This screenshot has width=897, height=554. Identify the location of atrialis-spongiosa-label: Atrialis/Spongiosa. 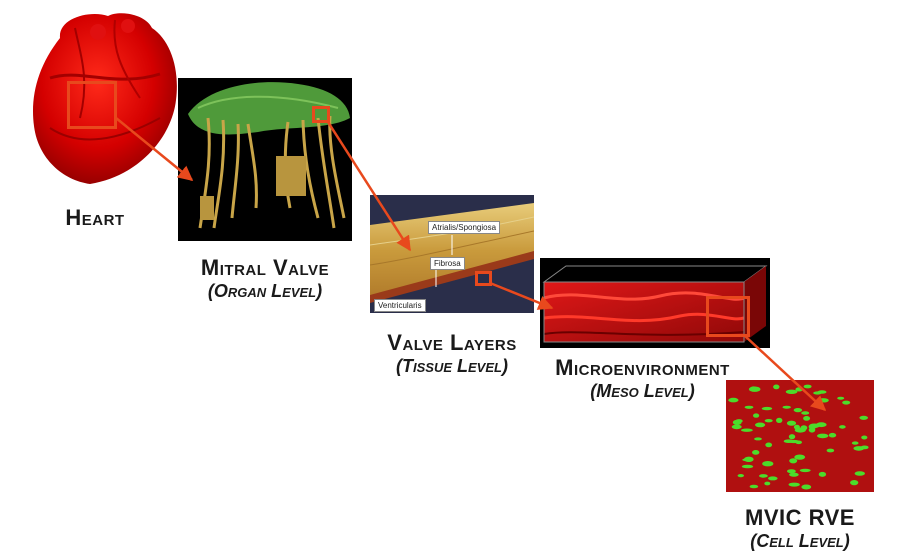
(464, 227).